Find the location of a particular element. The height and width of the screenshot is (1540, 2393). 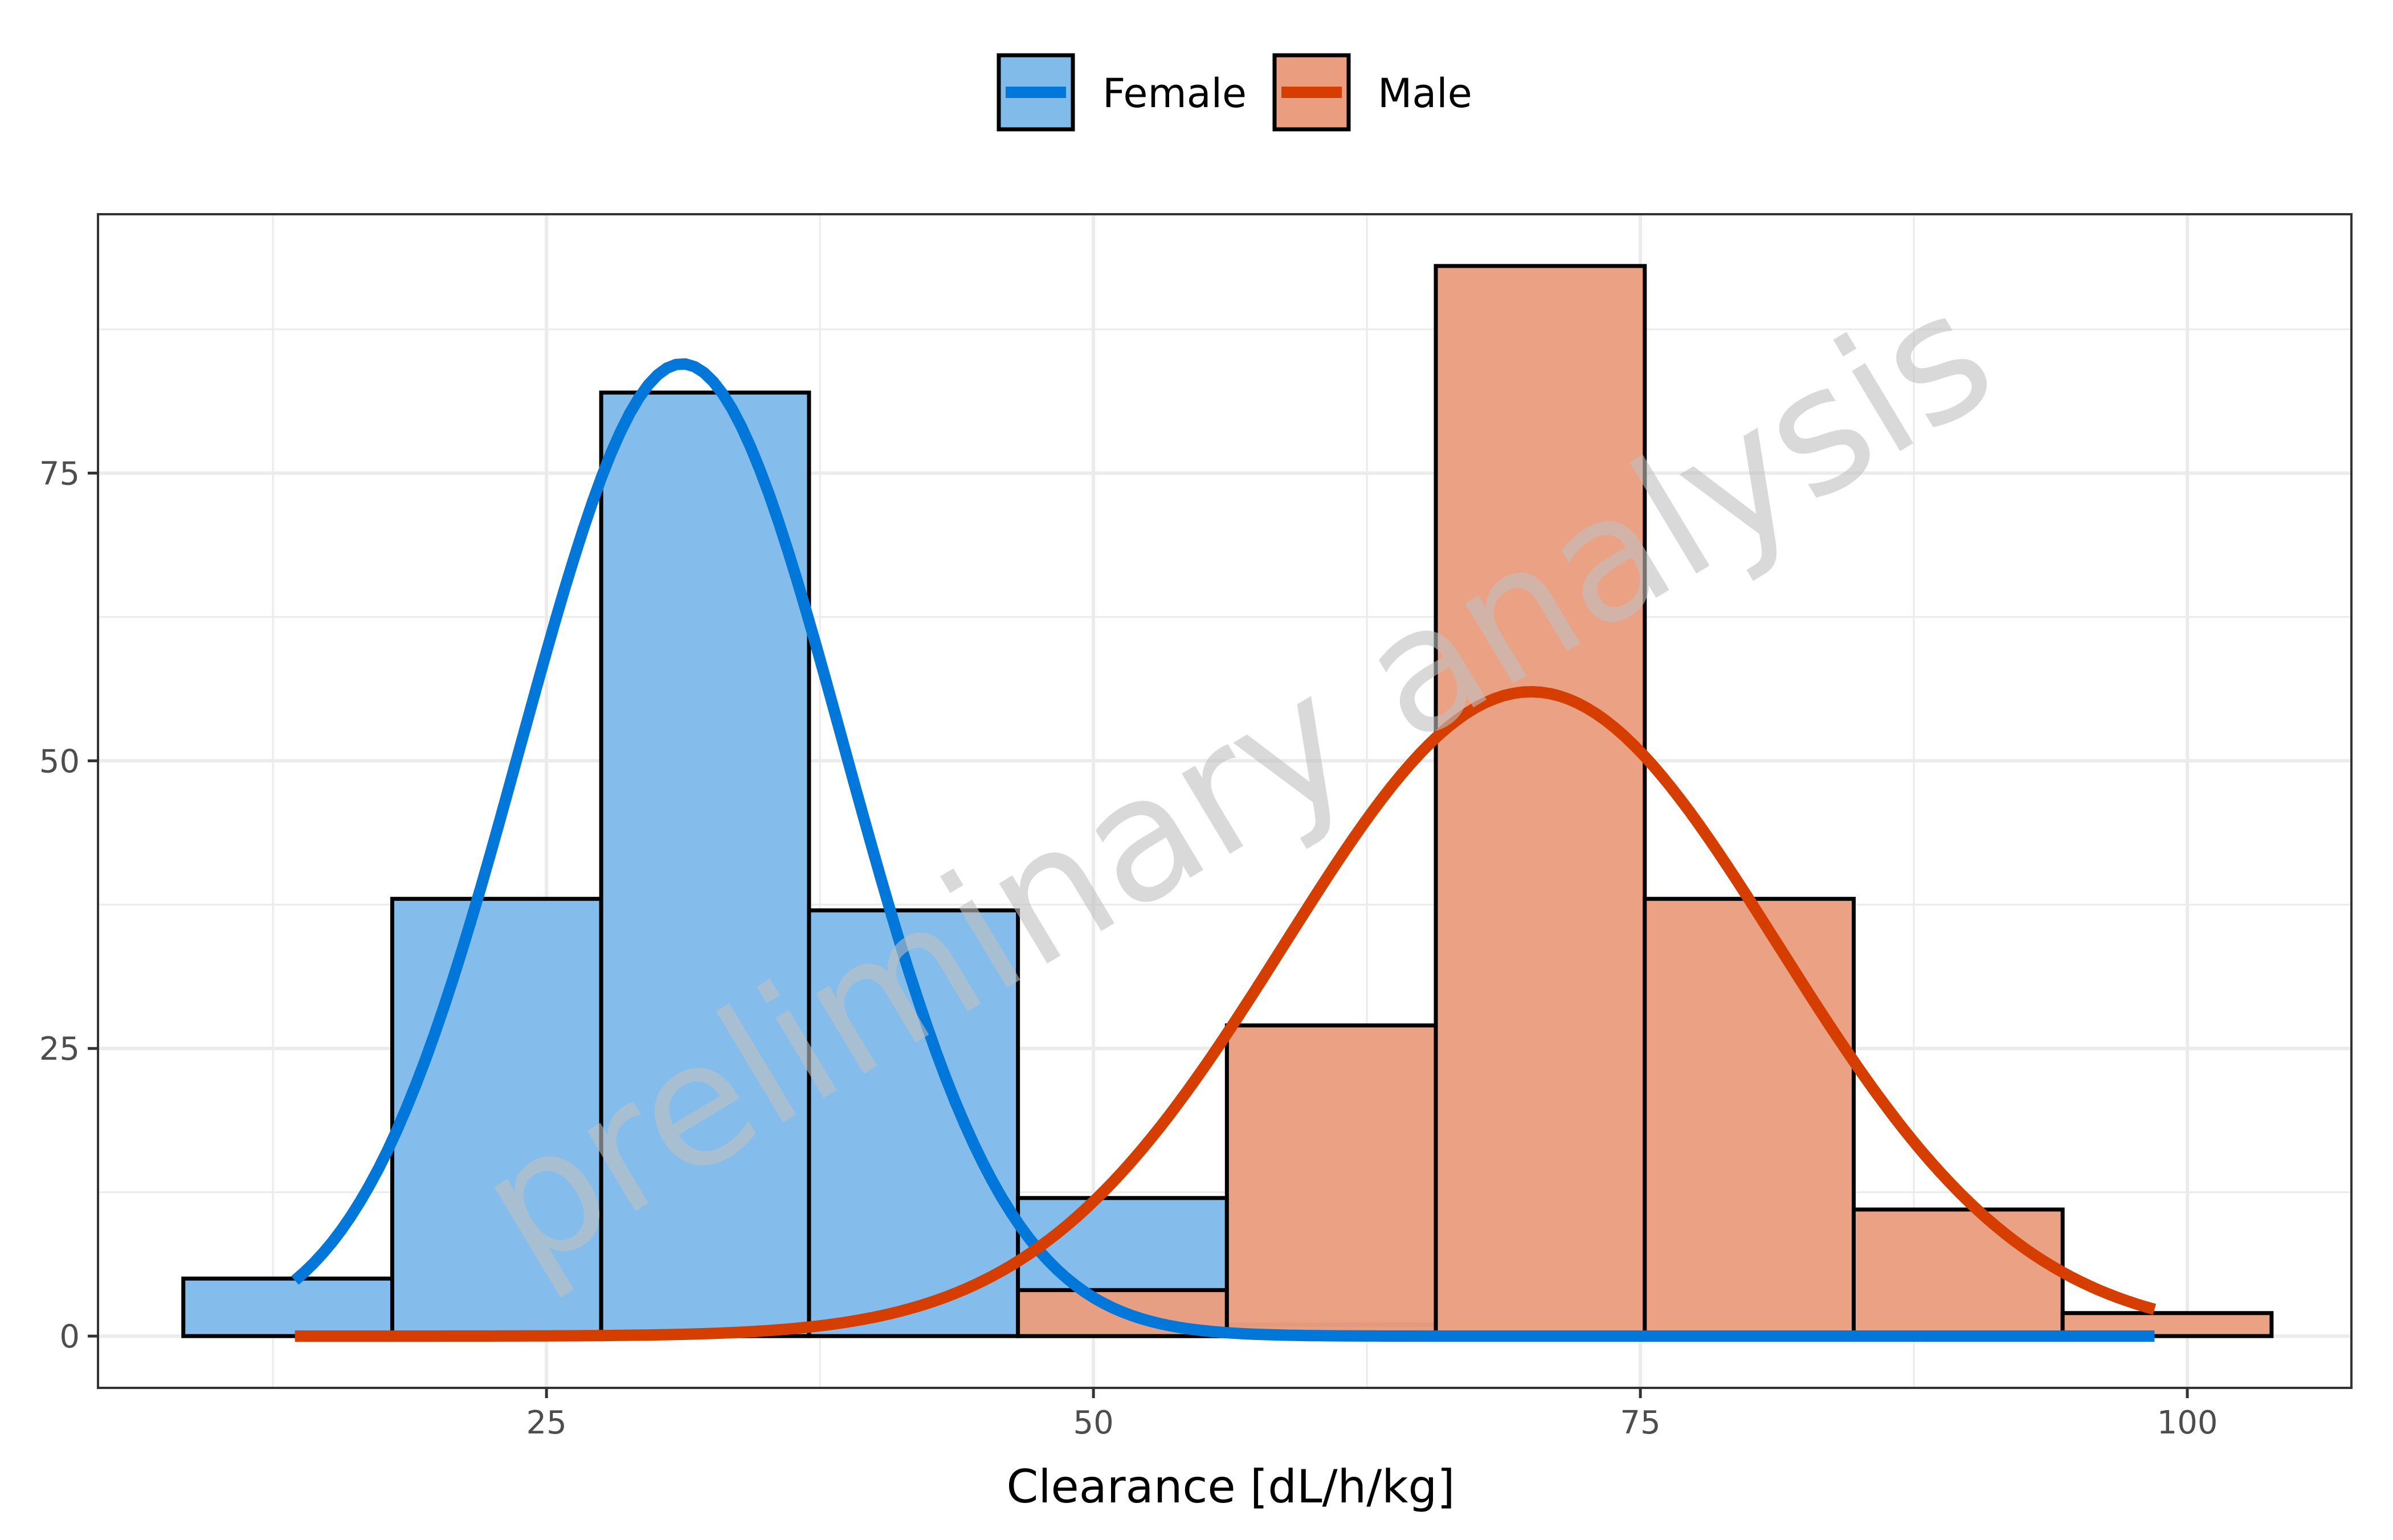

legend-label-female: Female is located at coordinates (1174, 93).